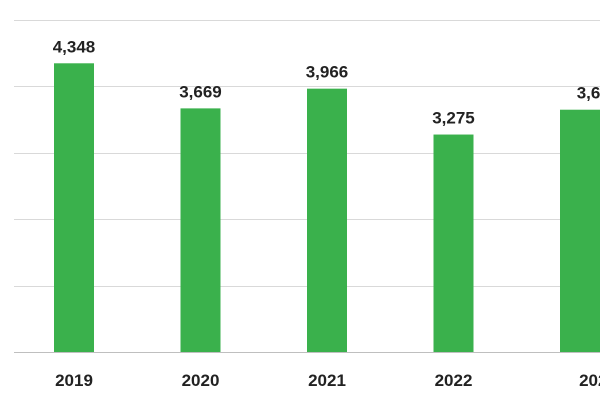  I want to click on bar-2021, so click(327, 220).